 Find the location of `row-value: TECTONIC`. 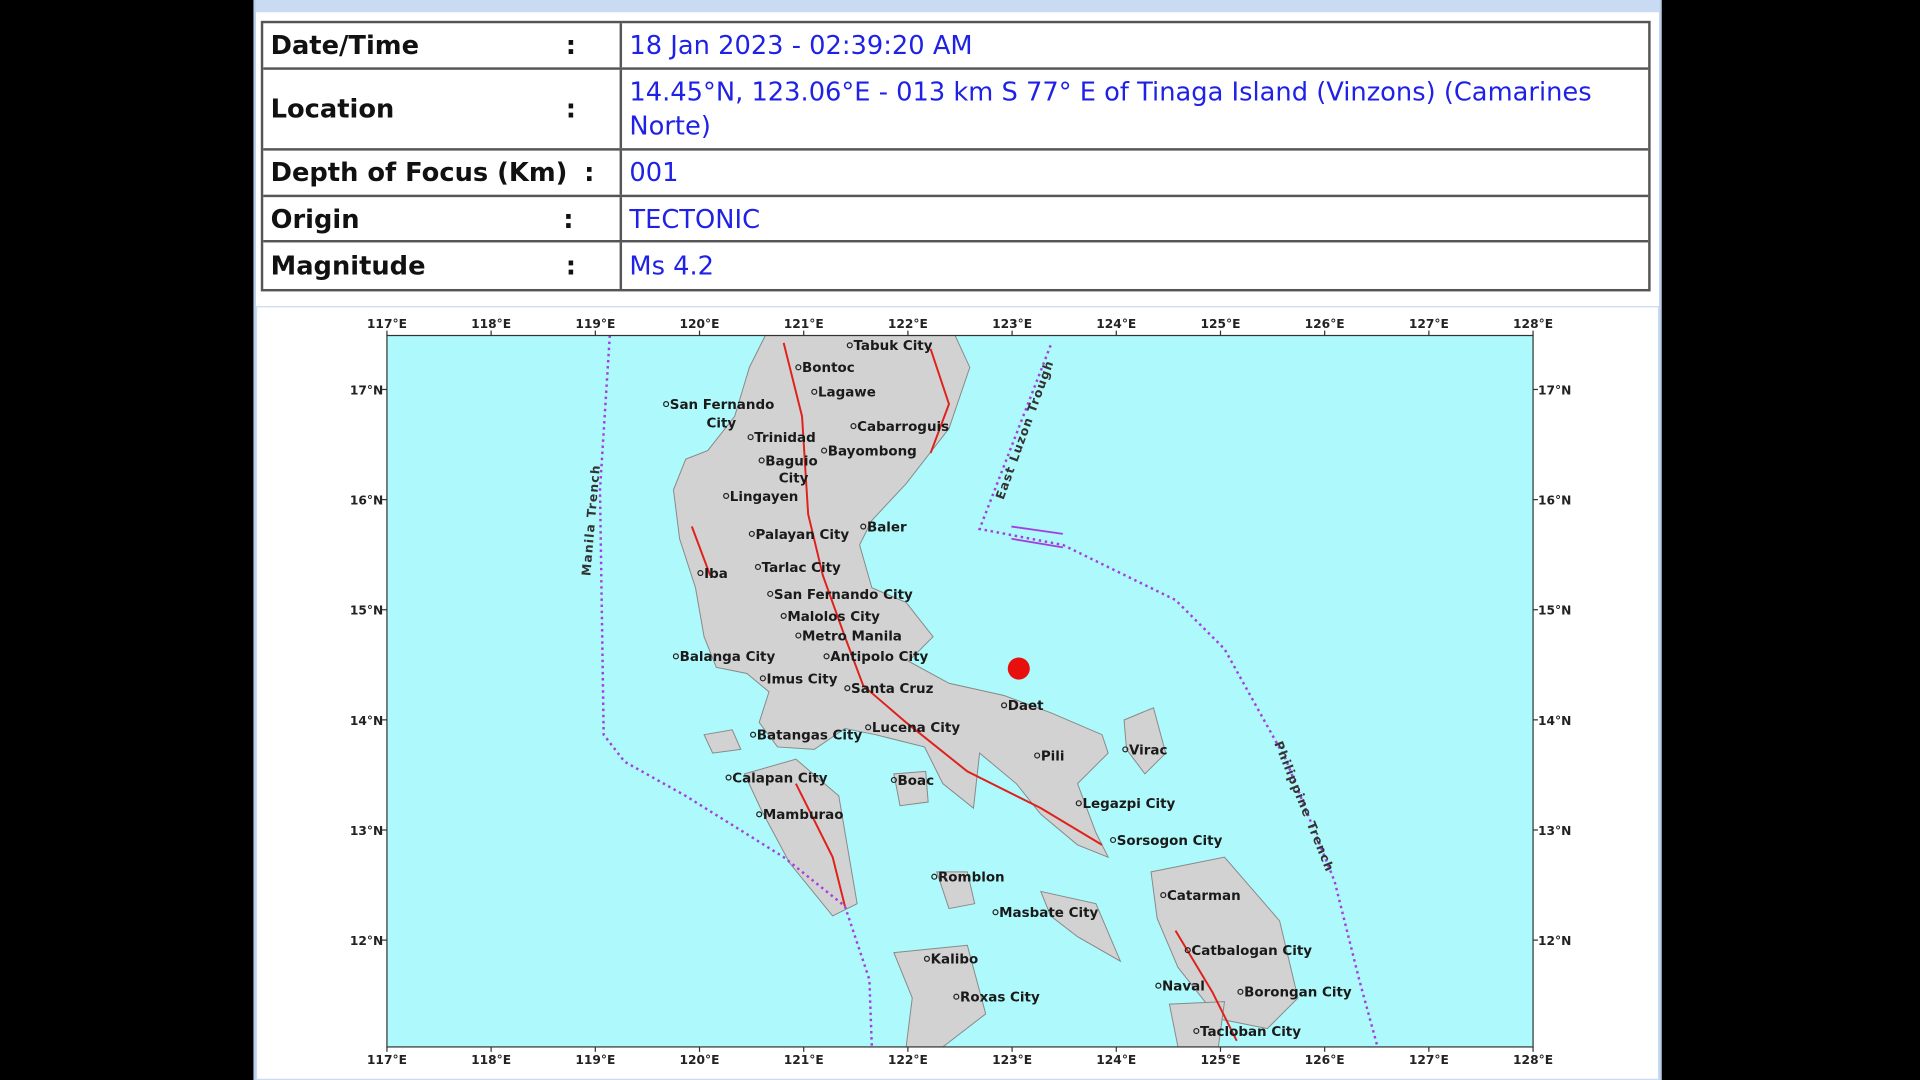

row-value: TECTONIC is located at coordinates (695, 218).